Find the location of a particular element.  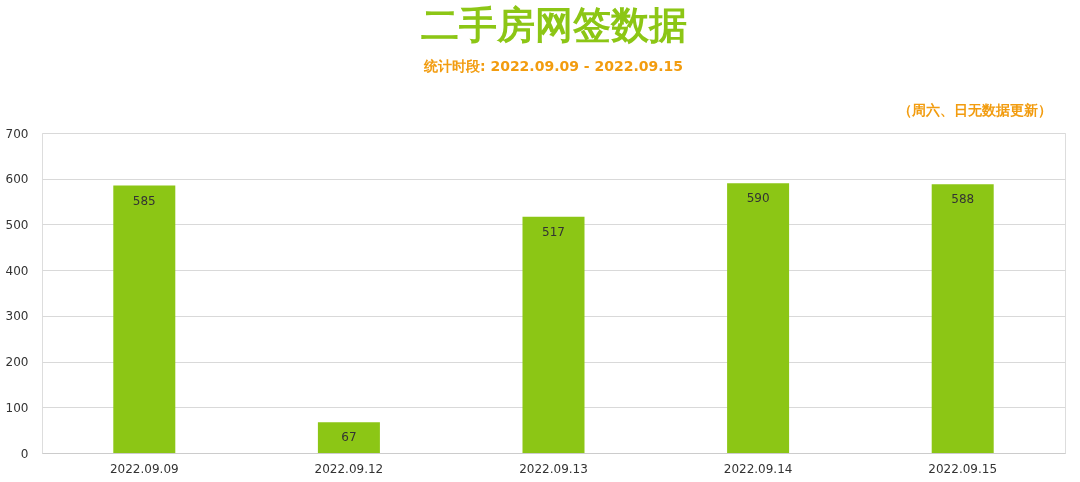

x-tick-label: 2022.09.14 is located at coordinates (758, 468).